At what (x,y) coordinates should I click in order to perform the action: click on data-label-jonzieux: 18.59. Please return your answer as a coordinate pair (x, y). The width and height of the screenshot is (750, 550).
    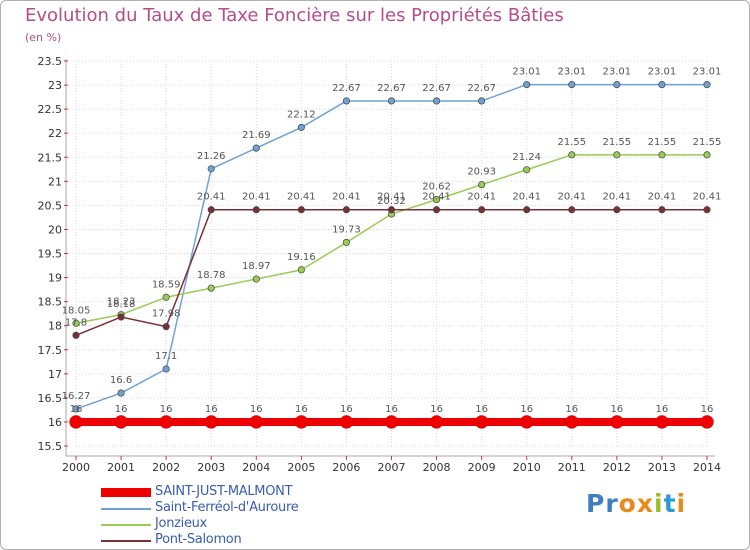
    Looking at the image, I should click on (166, 284).